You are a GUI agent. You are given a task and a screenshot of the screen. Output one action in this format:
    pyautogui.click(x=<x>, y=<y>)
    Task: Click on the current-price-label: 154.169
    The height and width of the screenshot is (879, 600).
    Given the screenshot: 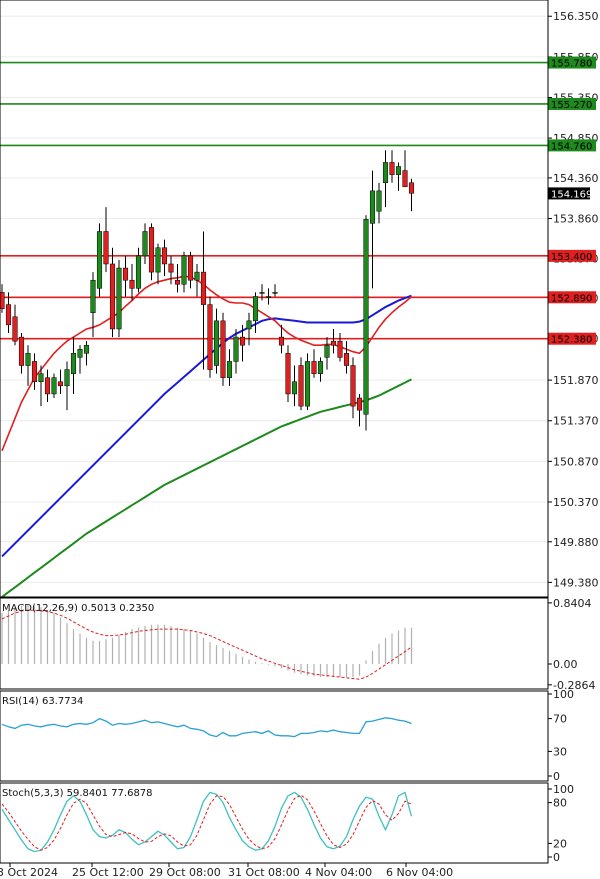 What is the action you would take?
    pyautogui.click(x=571, y=194)
    